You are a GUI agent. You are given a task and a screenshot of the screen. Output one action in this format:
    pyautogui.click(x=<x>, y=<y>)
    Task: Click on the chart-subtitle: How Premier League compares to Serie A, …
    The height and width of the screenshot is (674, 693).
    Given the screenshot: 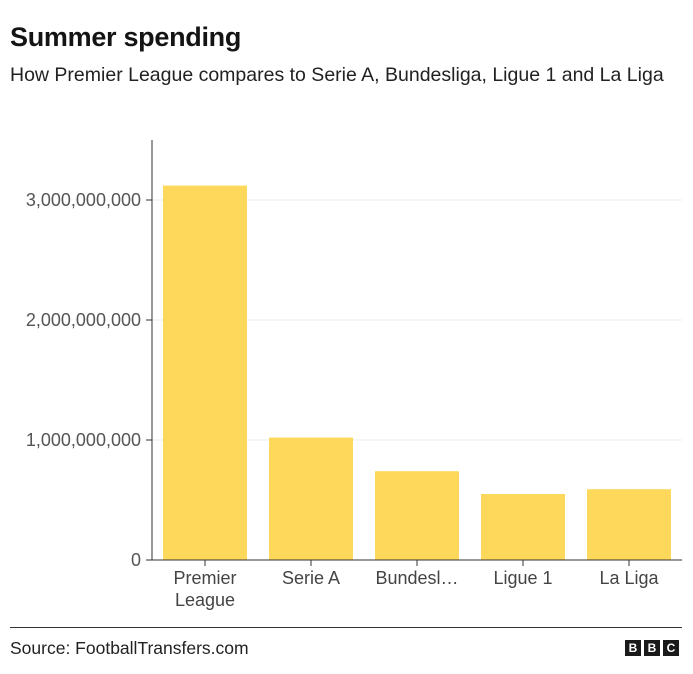 What is the action you would take?
    pyautogui.click(x=337, y=75)
    